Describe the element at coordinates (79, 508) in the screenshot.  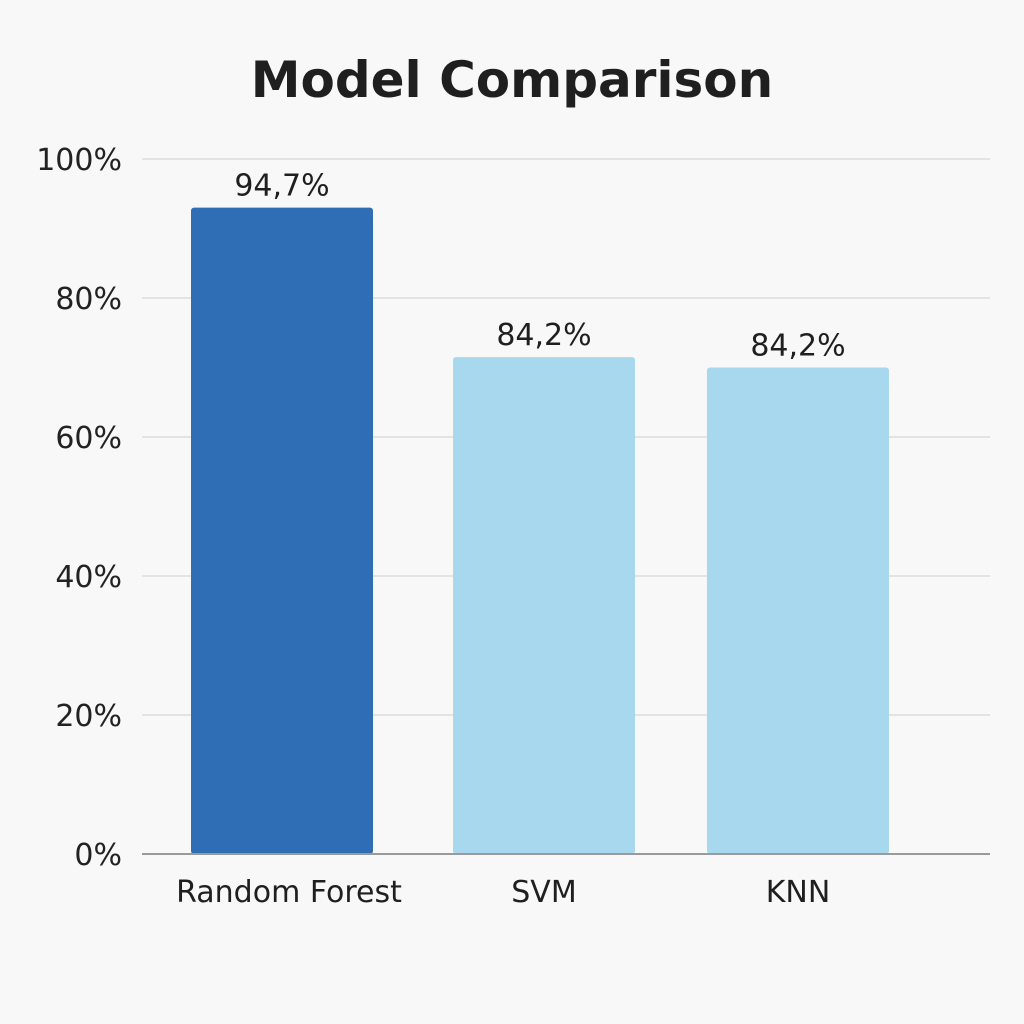
I see `y-axis-ticks: 0% 20% 40% 60% 80% 100%` at that location.